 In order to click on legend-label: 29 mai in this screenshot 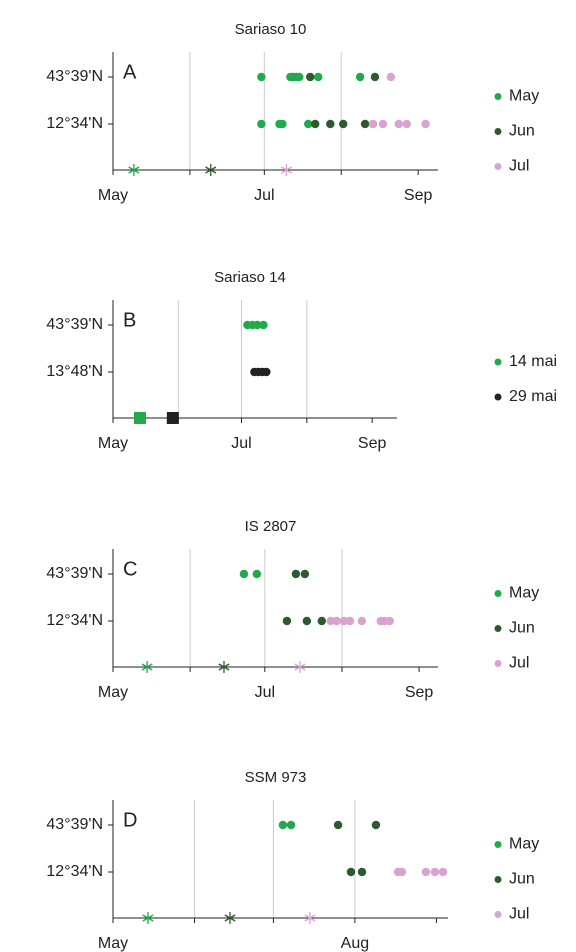, I will do `click(533, 396)`.